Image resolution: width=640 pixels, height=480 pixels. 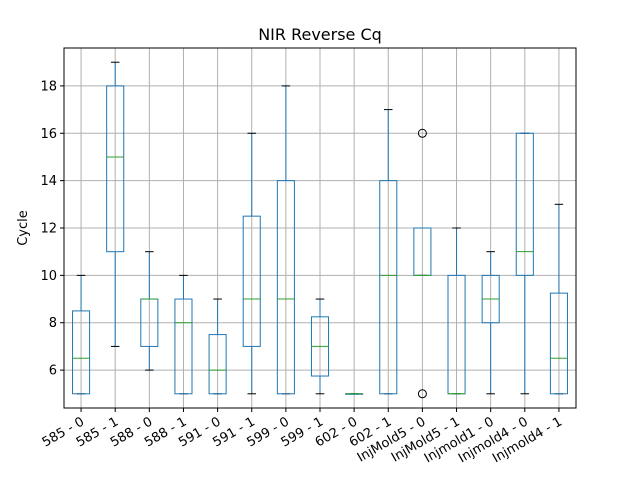 What do you see at coordinates (53, 371) in the screenshot?
I see `y-tick-label: 6` at bounding box center [53, 371].